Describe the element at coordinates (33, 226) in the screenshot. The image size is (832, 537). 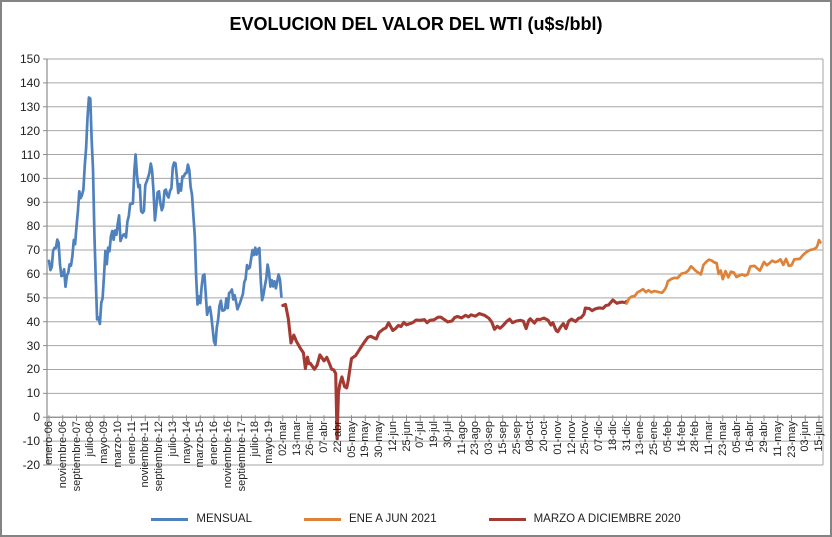
I see `y-tick-label-80: 80` at that location.